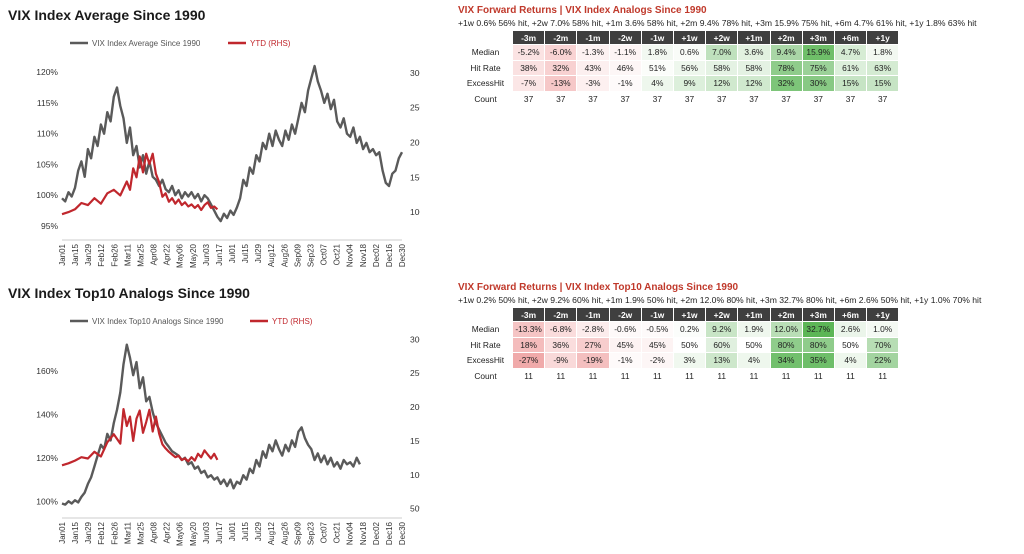 Image resolution: width=1024 pixels, height=554 pixels. Describe the element at coordinates (593, 344) in the screenshot. I see `table-cell: 27%` at that location.